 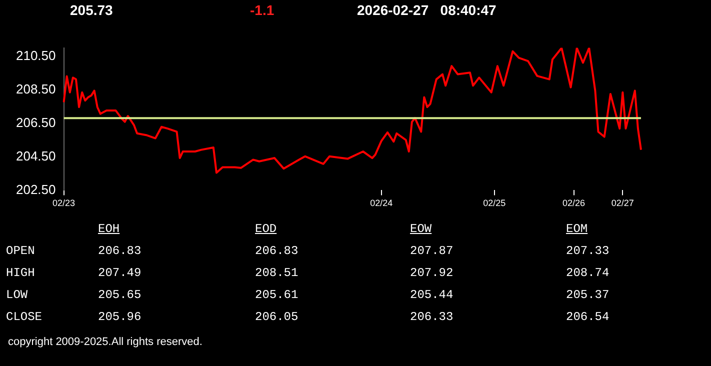 I want to click on category-label: OPEN, so click(x=20, y=251).